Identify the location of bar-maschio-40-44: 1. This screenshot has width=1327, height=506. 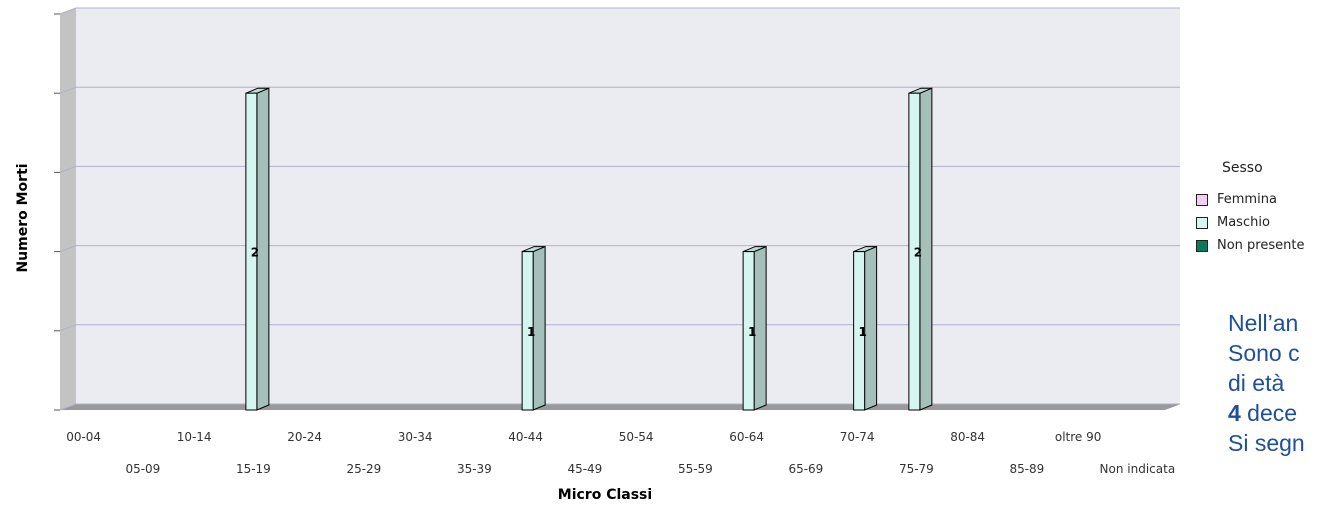
(533, 328).